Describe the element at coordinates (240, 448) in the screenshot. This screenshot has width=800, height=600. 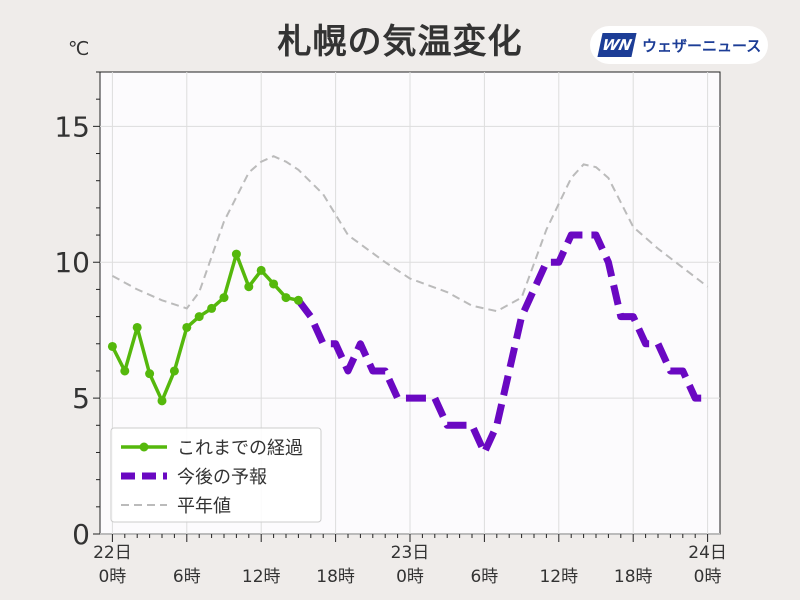
I see `legend-label: これまでの経過` at that location.